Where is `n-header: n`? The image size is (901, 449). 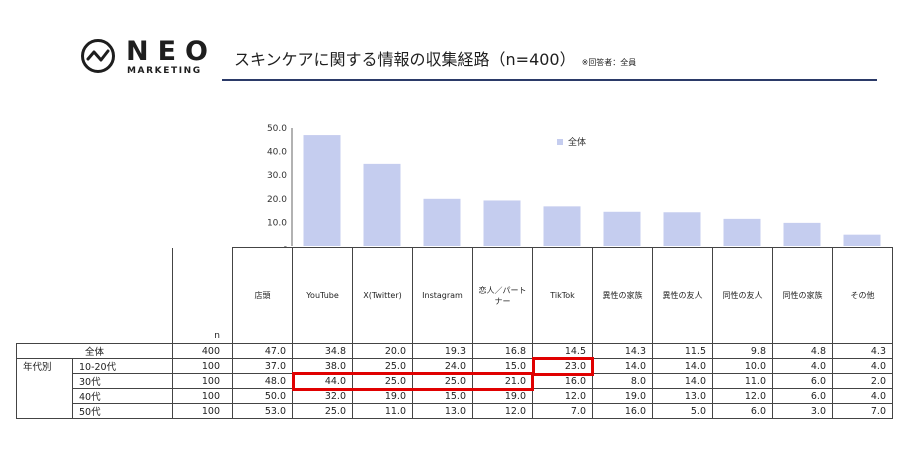 n-header: n is located at coordinates (202, 295).